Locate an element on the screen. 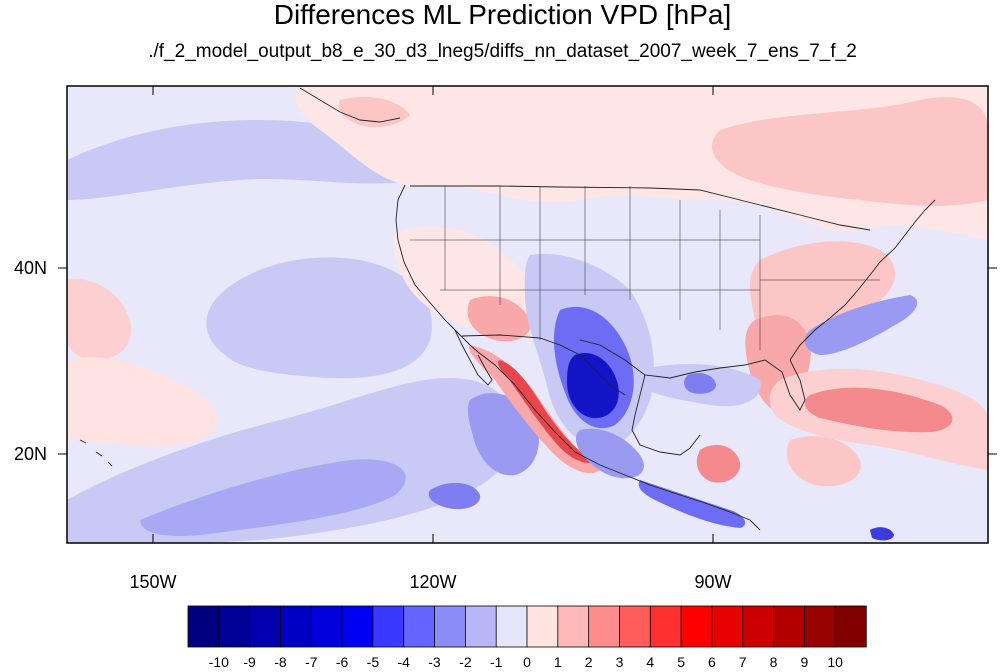  coastline-gulf is located at coordinates (692, 375).